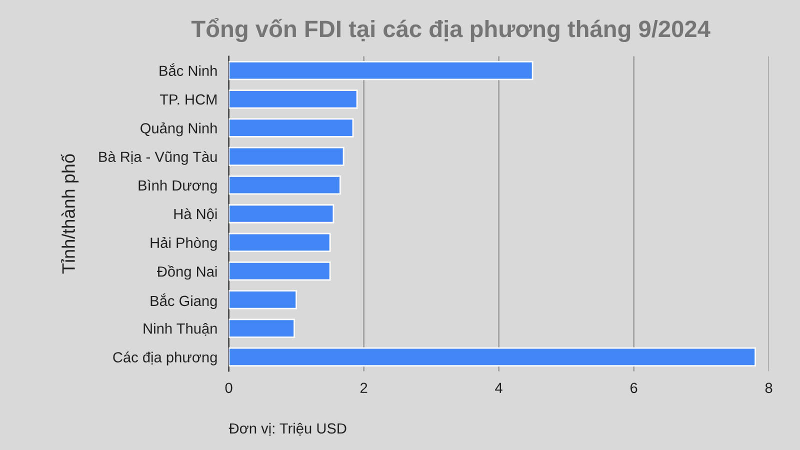 The height and width of the screenshot is (450, 800). Describe the element at coordinates (183, 301) in the screenshot. I see `y-tick-label: Bắc Giang` at that location.